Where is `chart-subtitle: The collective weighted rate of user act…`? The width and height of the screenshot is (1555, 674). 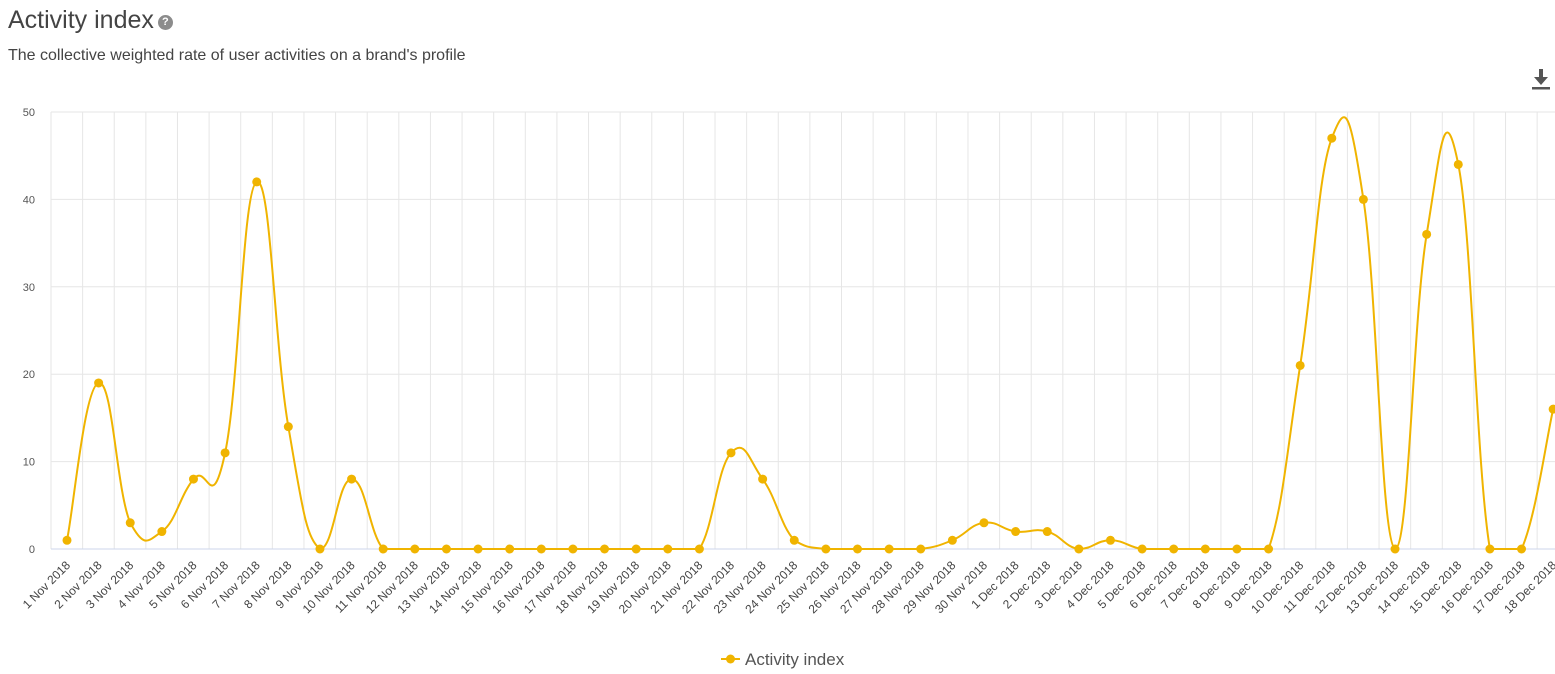
chart-subtitle: The collective weighted rate of user act… is located at coordinates (237, 55).